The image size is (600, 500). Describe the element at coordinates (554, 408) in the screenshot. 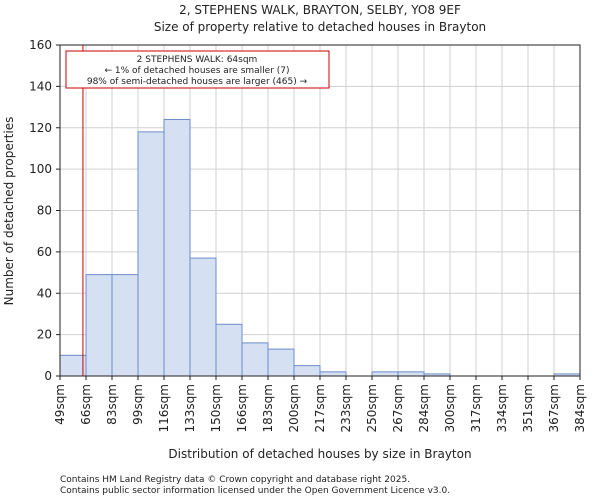

I see `x-tick-label: 367sqm` at that location.